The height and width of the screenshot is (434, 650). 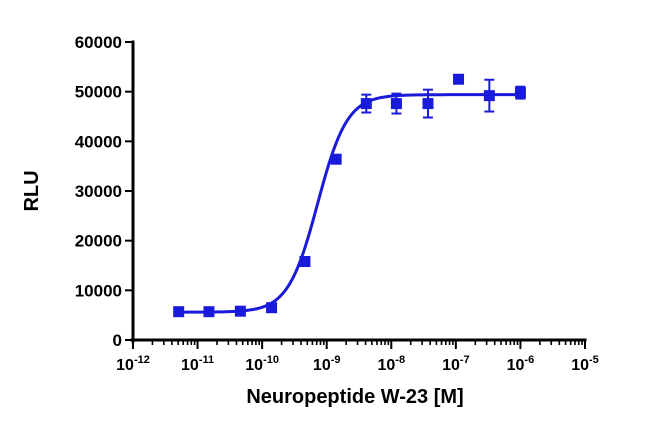 What do you see at coordinates (400, 360) in the screenshot?
I see `x-tick-exponent: -8` at bounding box center [400, 360].